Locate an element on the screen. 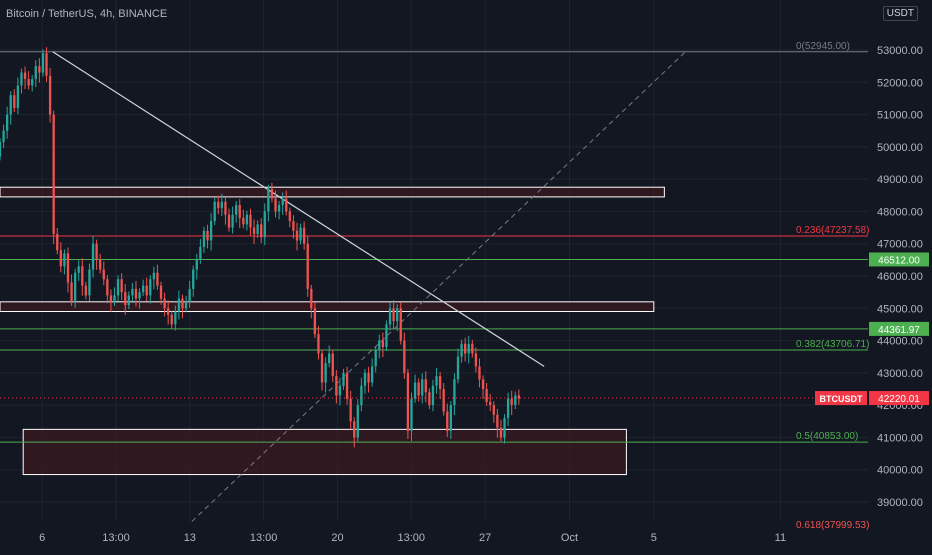  price-tag-label: 46512.00 is located at coordinates (899, 260).